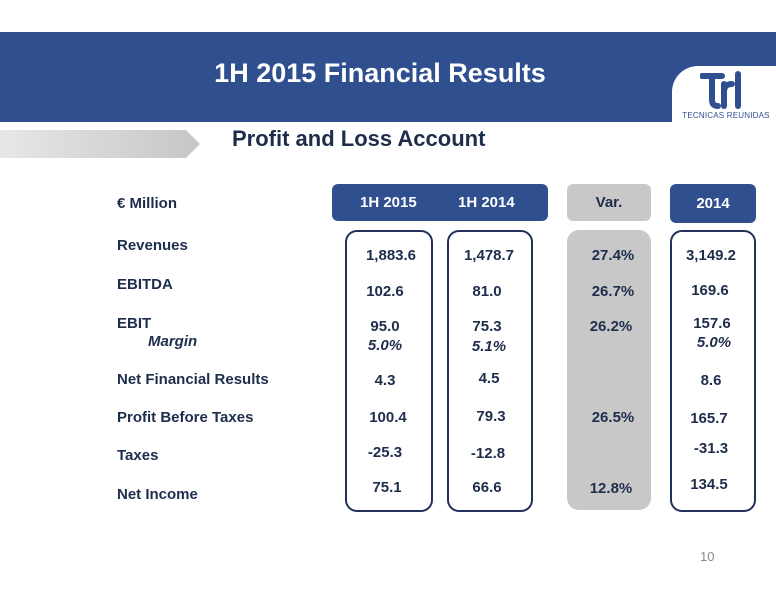  What do you see at coordinates (489, 255) in the screenshot?
I see `cell-revenues-1h2014: 1,478.7` at bounding box center [489, 255].